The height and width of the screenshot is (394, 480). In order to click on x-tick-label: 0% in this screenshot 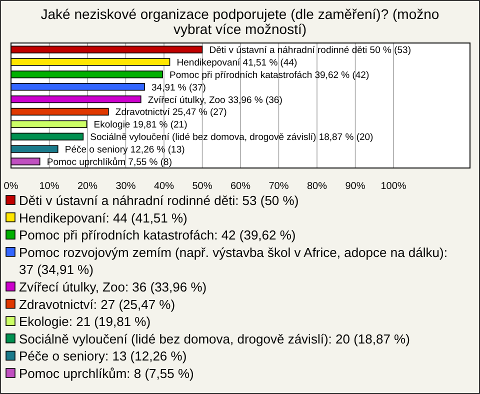, I will do `click(11, 186)`.